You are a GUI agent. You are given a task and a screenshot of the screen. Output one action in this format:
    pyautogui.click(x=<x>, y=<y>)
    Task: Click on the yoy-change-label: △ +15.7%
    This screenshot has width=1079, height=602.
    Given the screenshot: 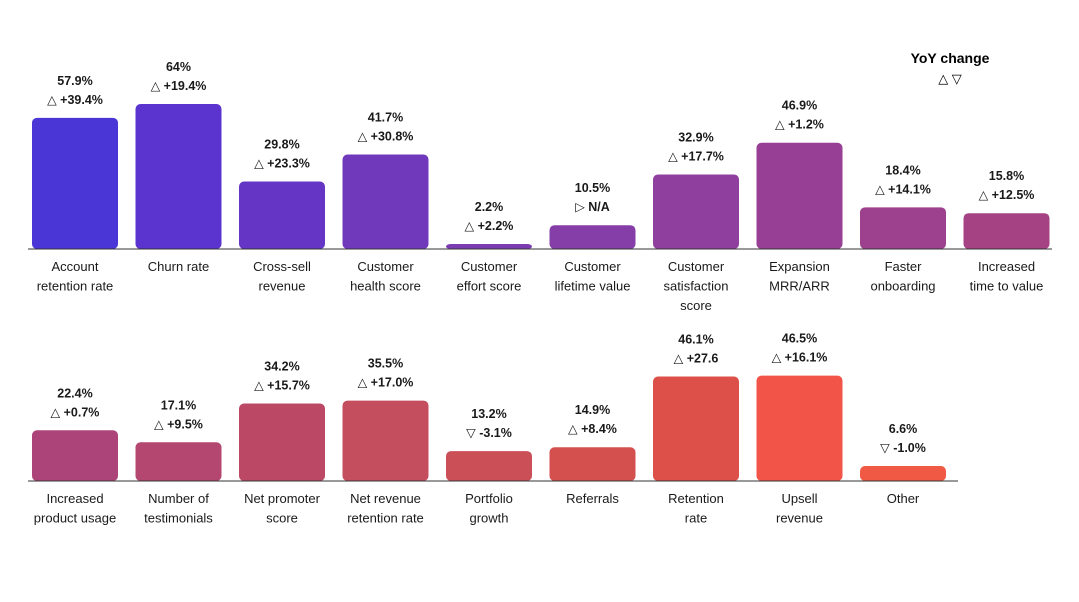 What is the action you would take?
    pyautogui.click(x=282, y=386)
    